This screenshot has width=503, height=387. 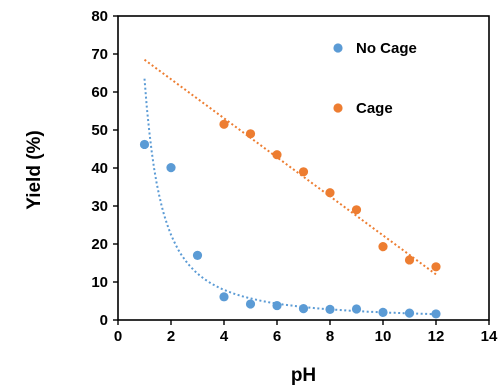 What do you see at coordinates (303, 375) in the screenshot?
I see `x-axis-title: pH` at bounding box center [303, 375].